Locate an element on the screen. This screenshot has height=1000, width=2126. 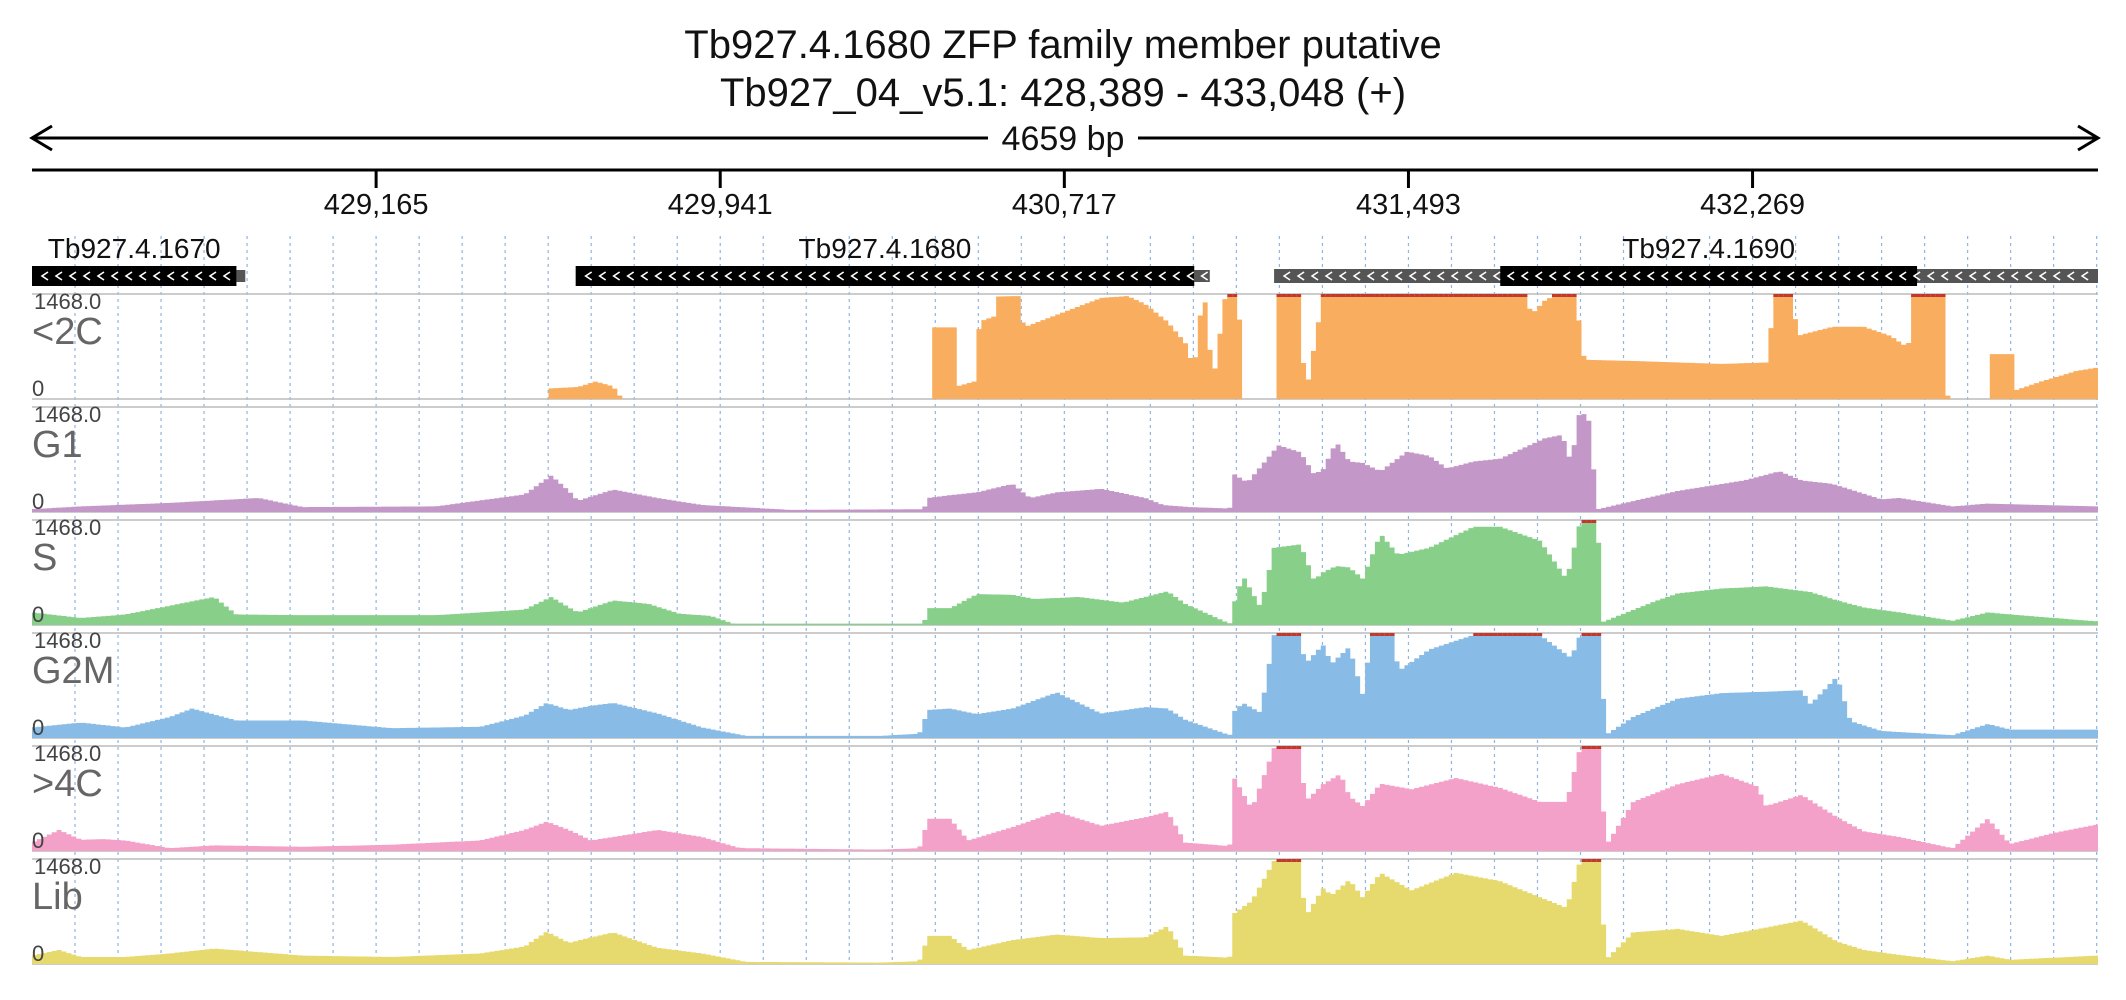
track-<2C: 1468.0<2C 0 is located at coordinates (1065, 345).